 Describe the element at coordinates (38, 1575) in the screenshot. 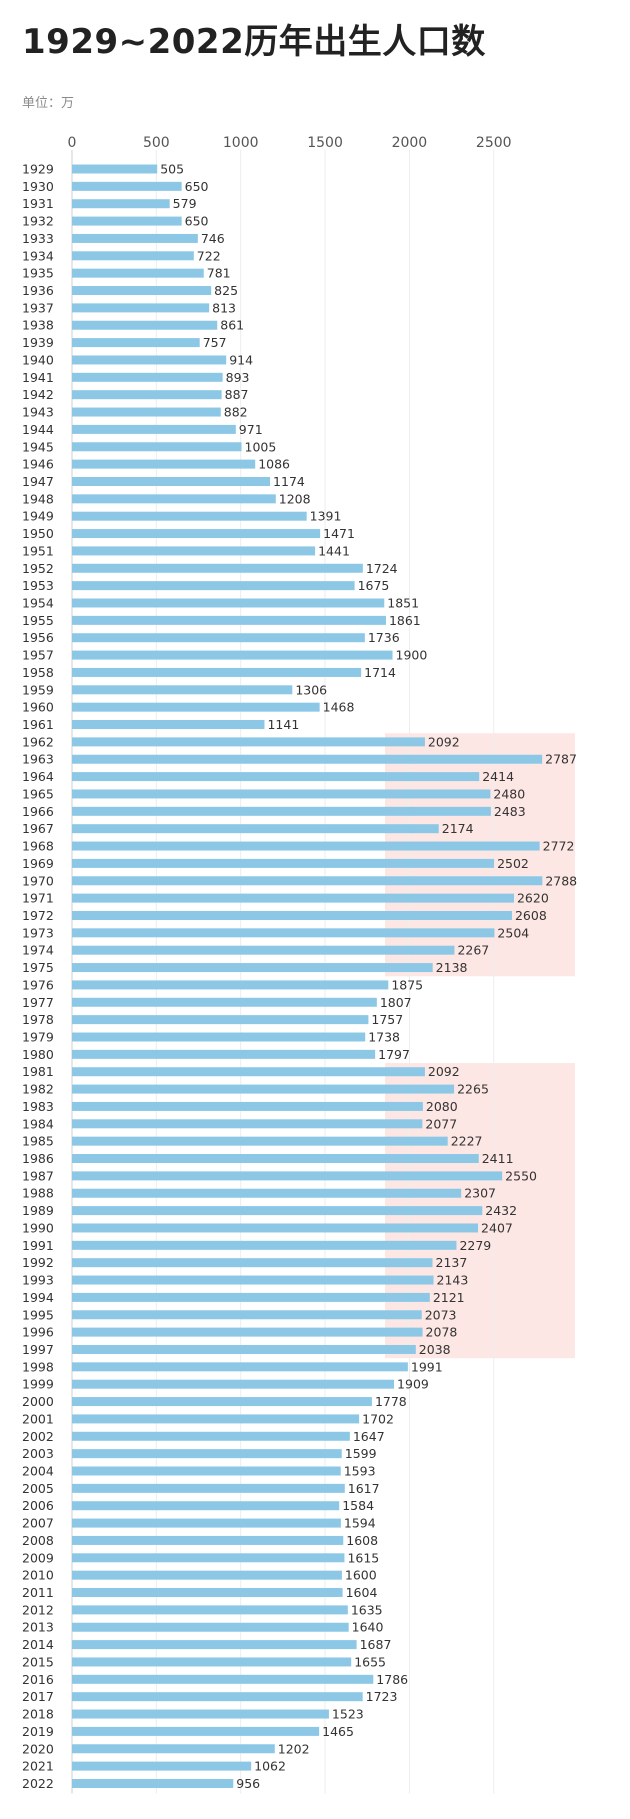

I see `year-label: 2010` at that location.